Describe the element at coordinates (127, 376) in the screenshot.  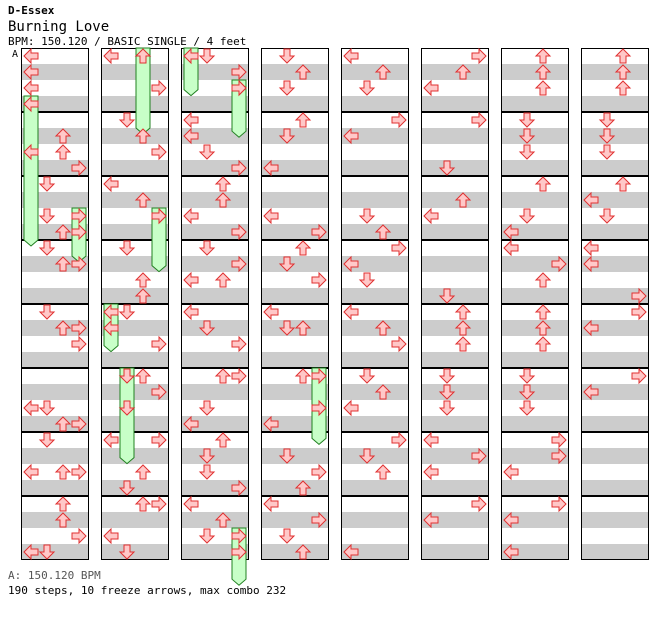
I see `freeze-head-arrow` at that location.